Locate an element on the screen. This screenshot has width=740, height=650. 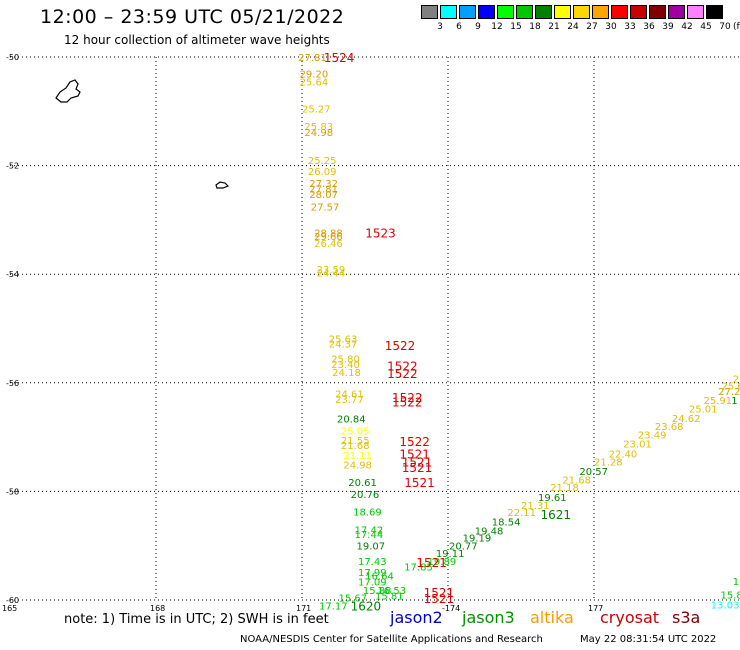
wave-height-label: 16.53 is located at coordinates (391, 591).